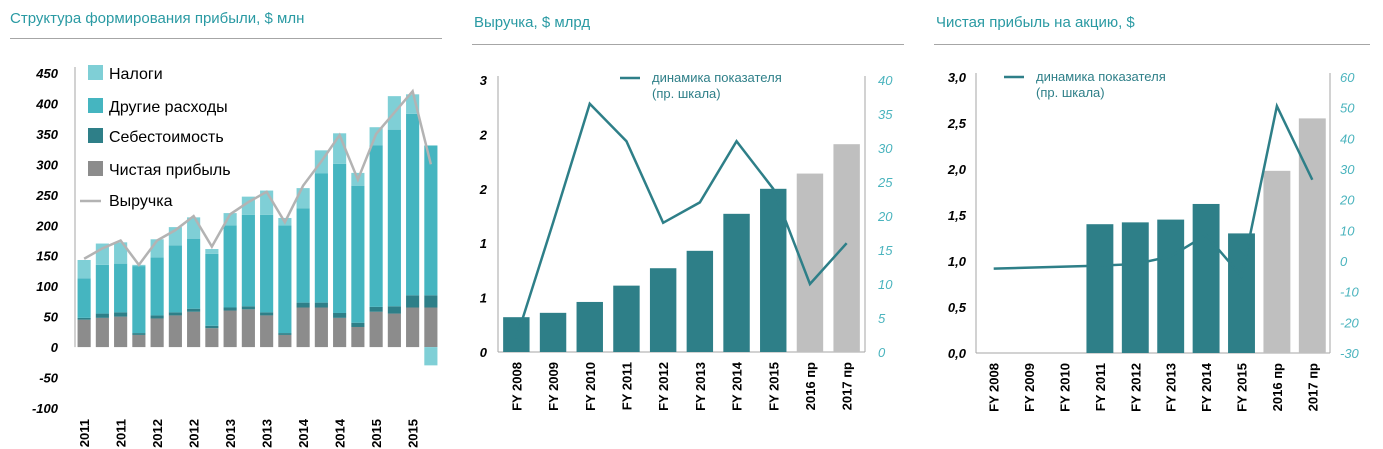 Image resolution: width=1383 pixels, height=449 pixels. What do you see at coordinates (47, 134) in the screenshot?
I see `y-tick-label: 350` at bounding box center [47, 134].